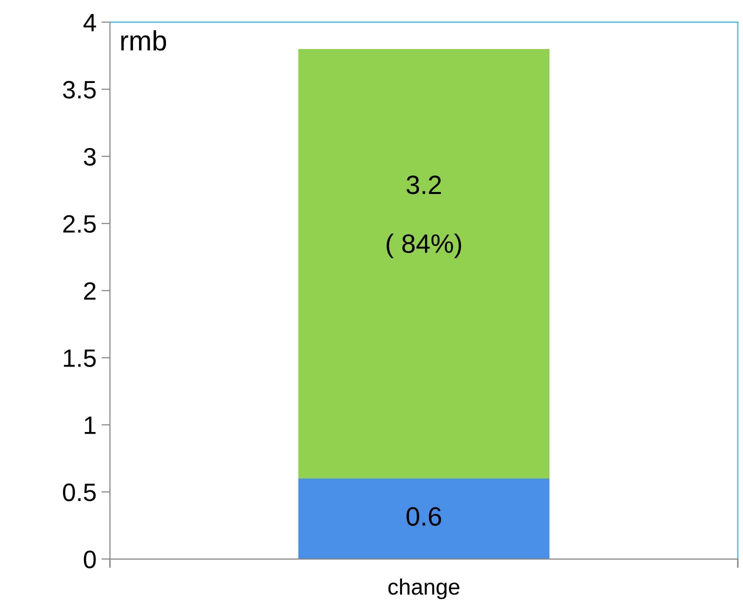  I want to click on y-tick-label: 1.5, so click(80, 359).